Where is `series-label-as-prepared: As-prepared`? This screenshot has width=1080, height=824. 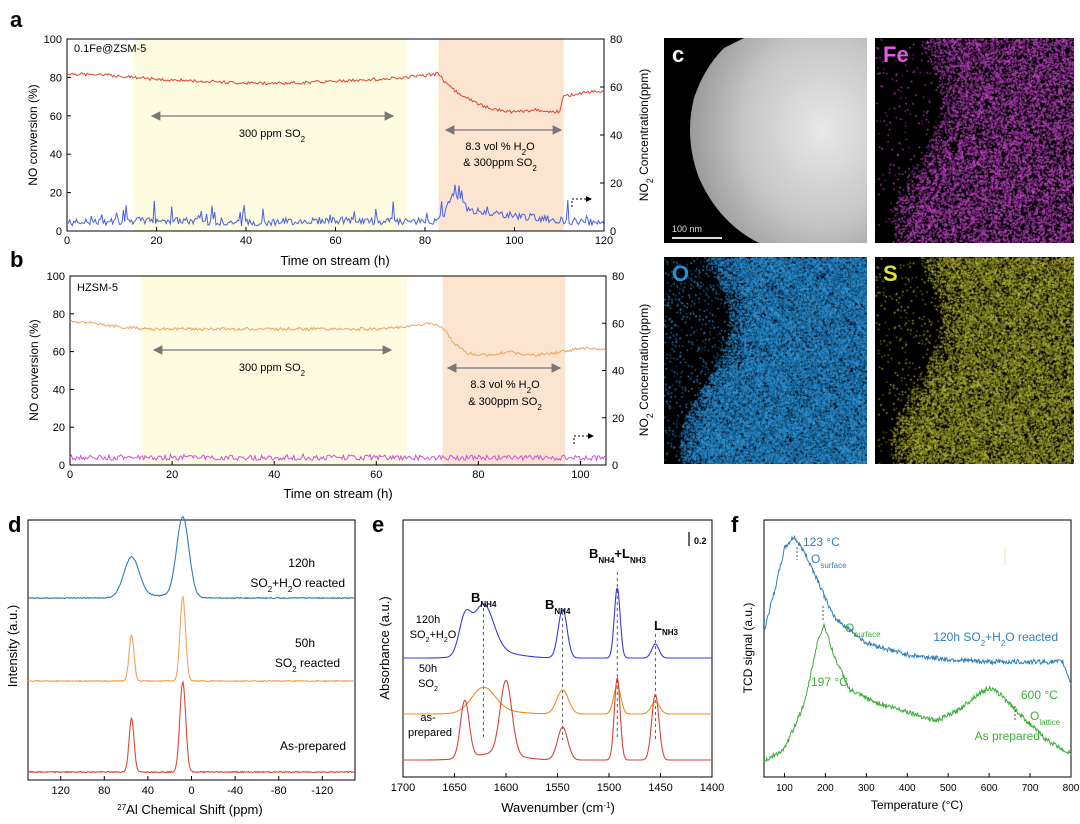 series-label-as-prepared: As-prepared is located at coordinates (313, 746).